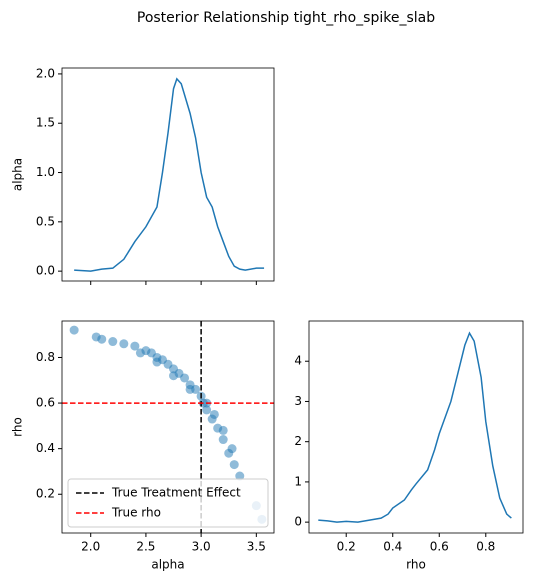 The width and height of the screenshot is (536, 585). What do you see at coordinates (298, 401) in the screenshot?
I see `y-tick-label: 3` at bounding box center [298, 401].